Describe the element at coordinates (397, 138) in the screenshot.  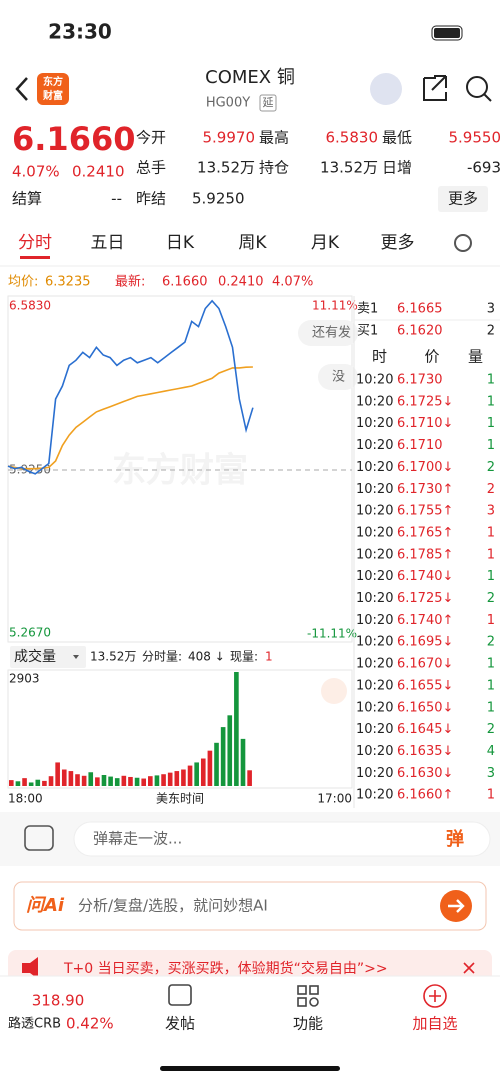
I see `quote-label: 最低` at that location.